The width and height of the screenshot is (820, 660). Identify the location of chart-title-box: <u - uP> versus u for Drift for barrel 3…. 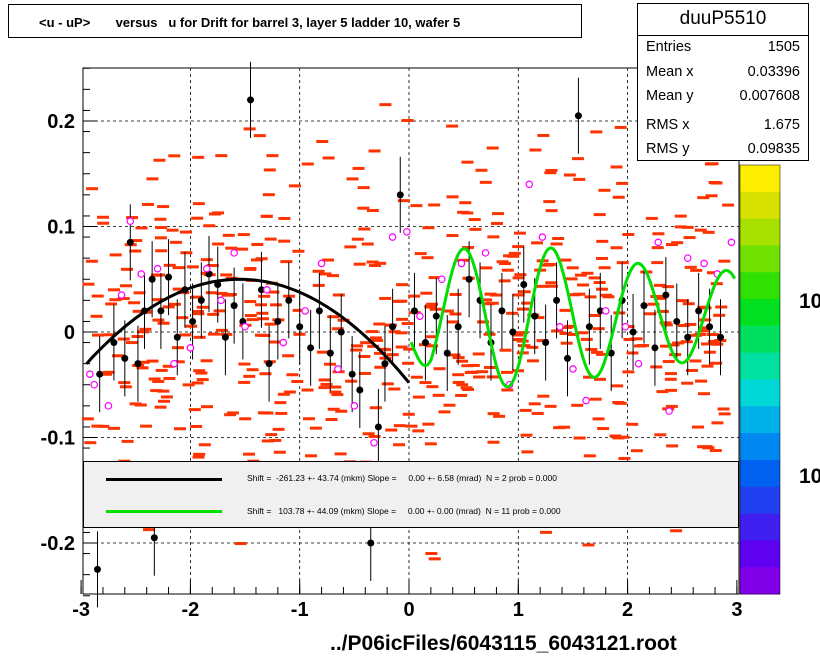
(295, 21).